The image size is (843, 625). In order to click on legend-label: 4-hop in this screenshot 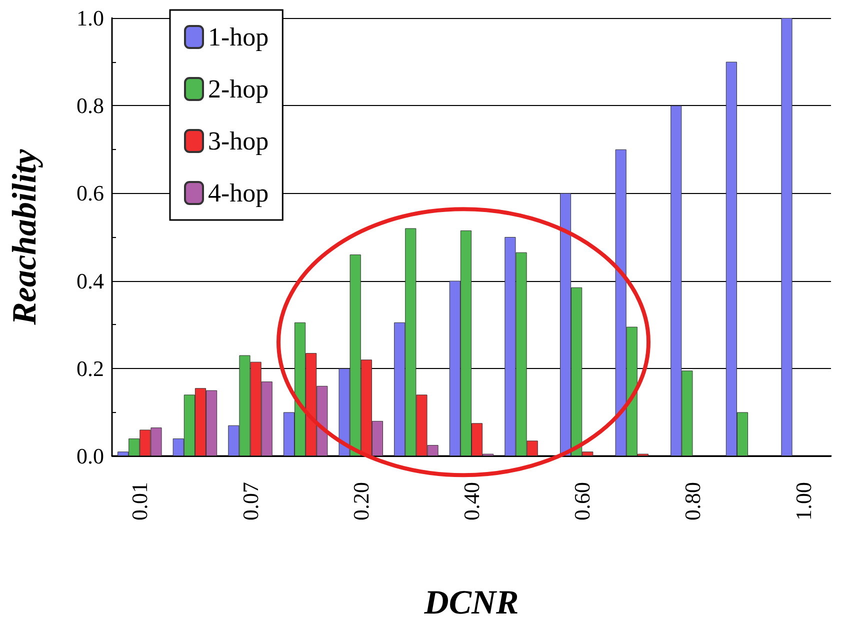, I will do `click(238, 193)`.